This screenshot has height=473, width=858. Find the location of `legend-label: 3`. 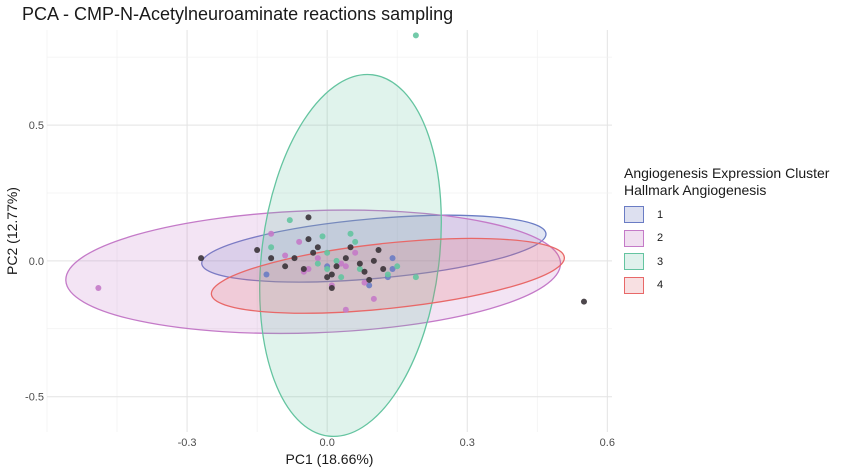

legend-label: 3 is located at coordinates (660, 261).